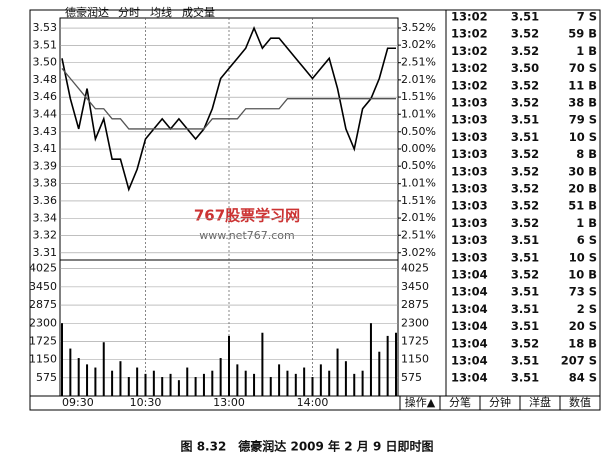 This screenshot has width=615, height=459. What do you see at coordinates (129, 12) in the screenshot?
I see `legend-entry: 分时` at bounding box center [129, 12].